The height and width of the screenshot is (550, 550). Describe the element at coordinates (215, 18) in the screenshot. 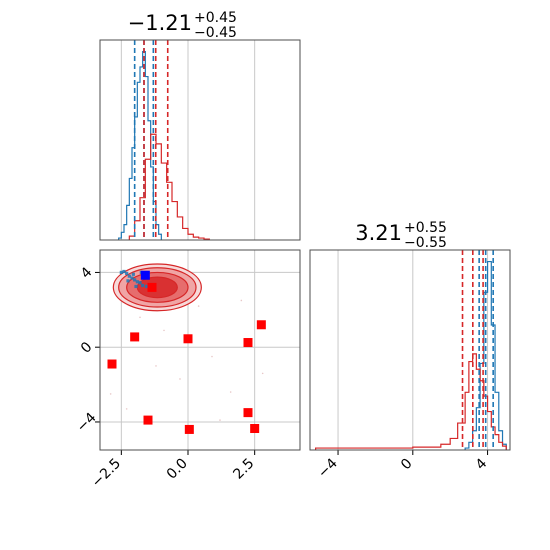

I see `histogram-title-1-plus: +0.45` at that location.